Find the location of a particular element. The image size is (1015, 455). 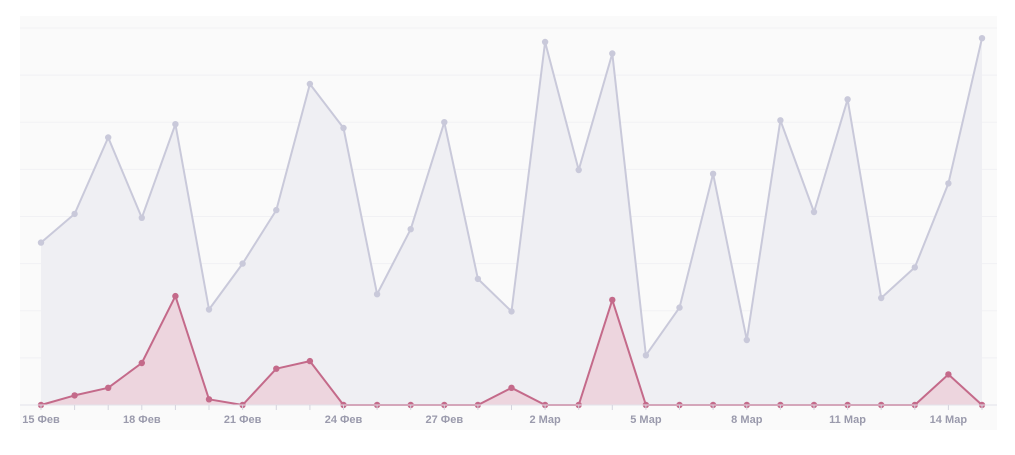

x-tick-label: 2 Мар is located at coordinates (545, 420).